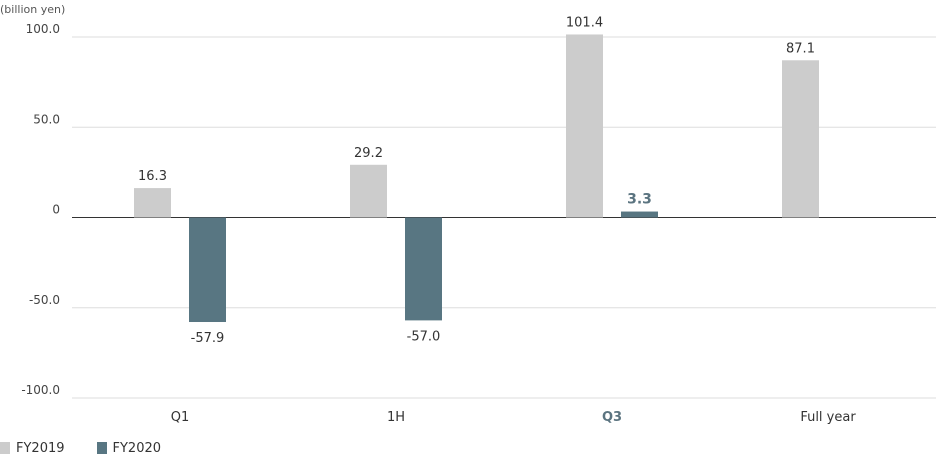  Describe the element at coordinates (46, 119) in the screenshot. I see `y-tick-label: 50.0` at that location.